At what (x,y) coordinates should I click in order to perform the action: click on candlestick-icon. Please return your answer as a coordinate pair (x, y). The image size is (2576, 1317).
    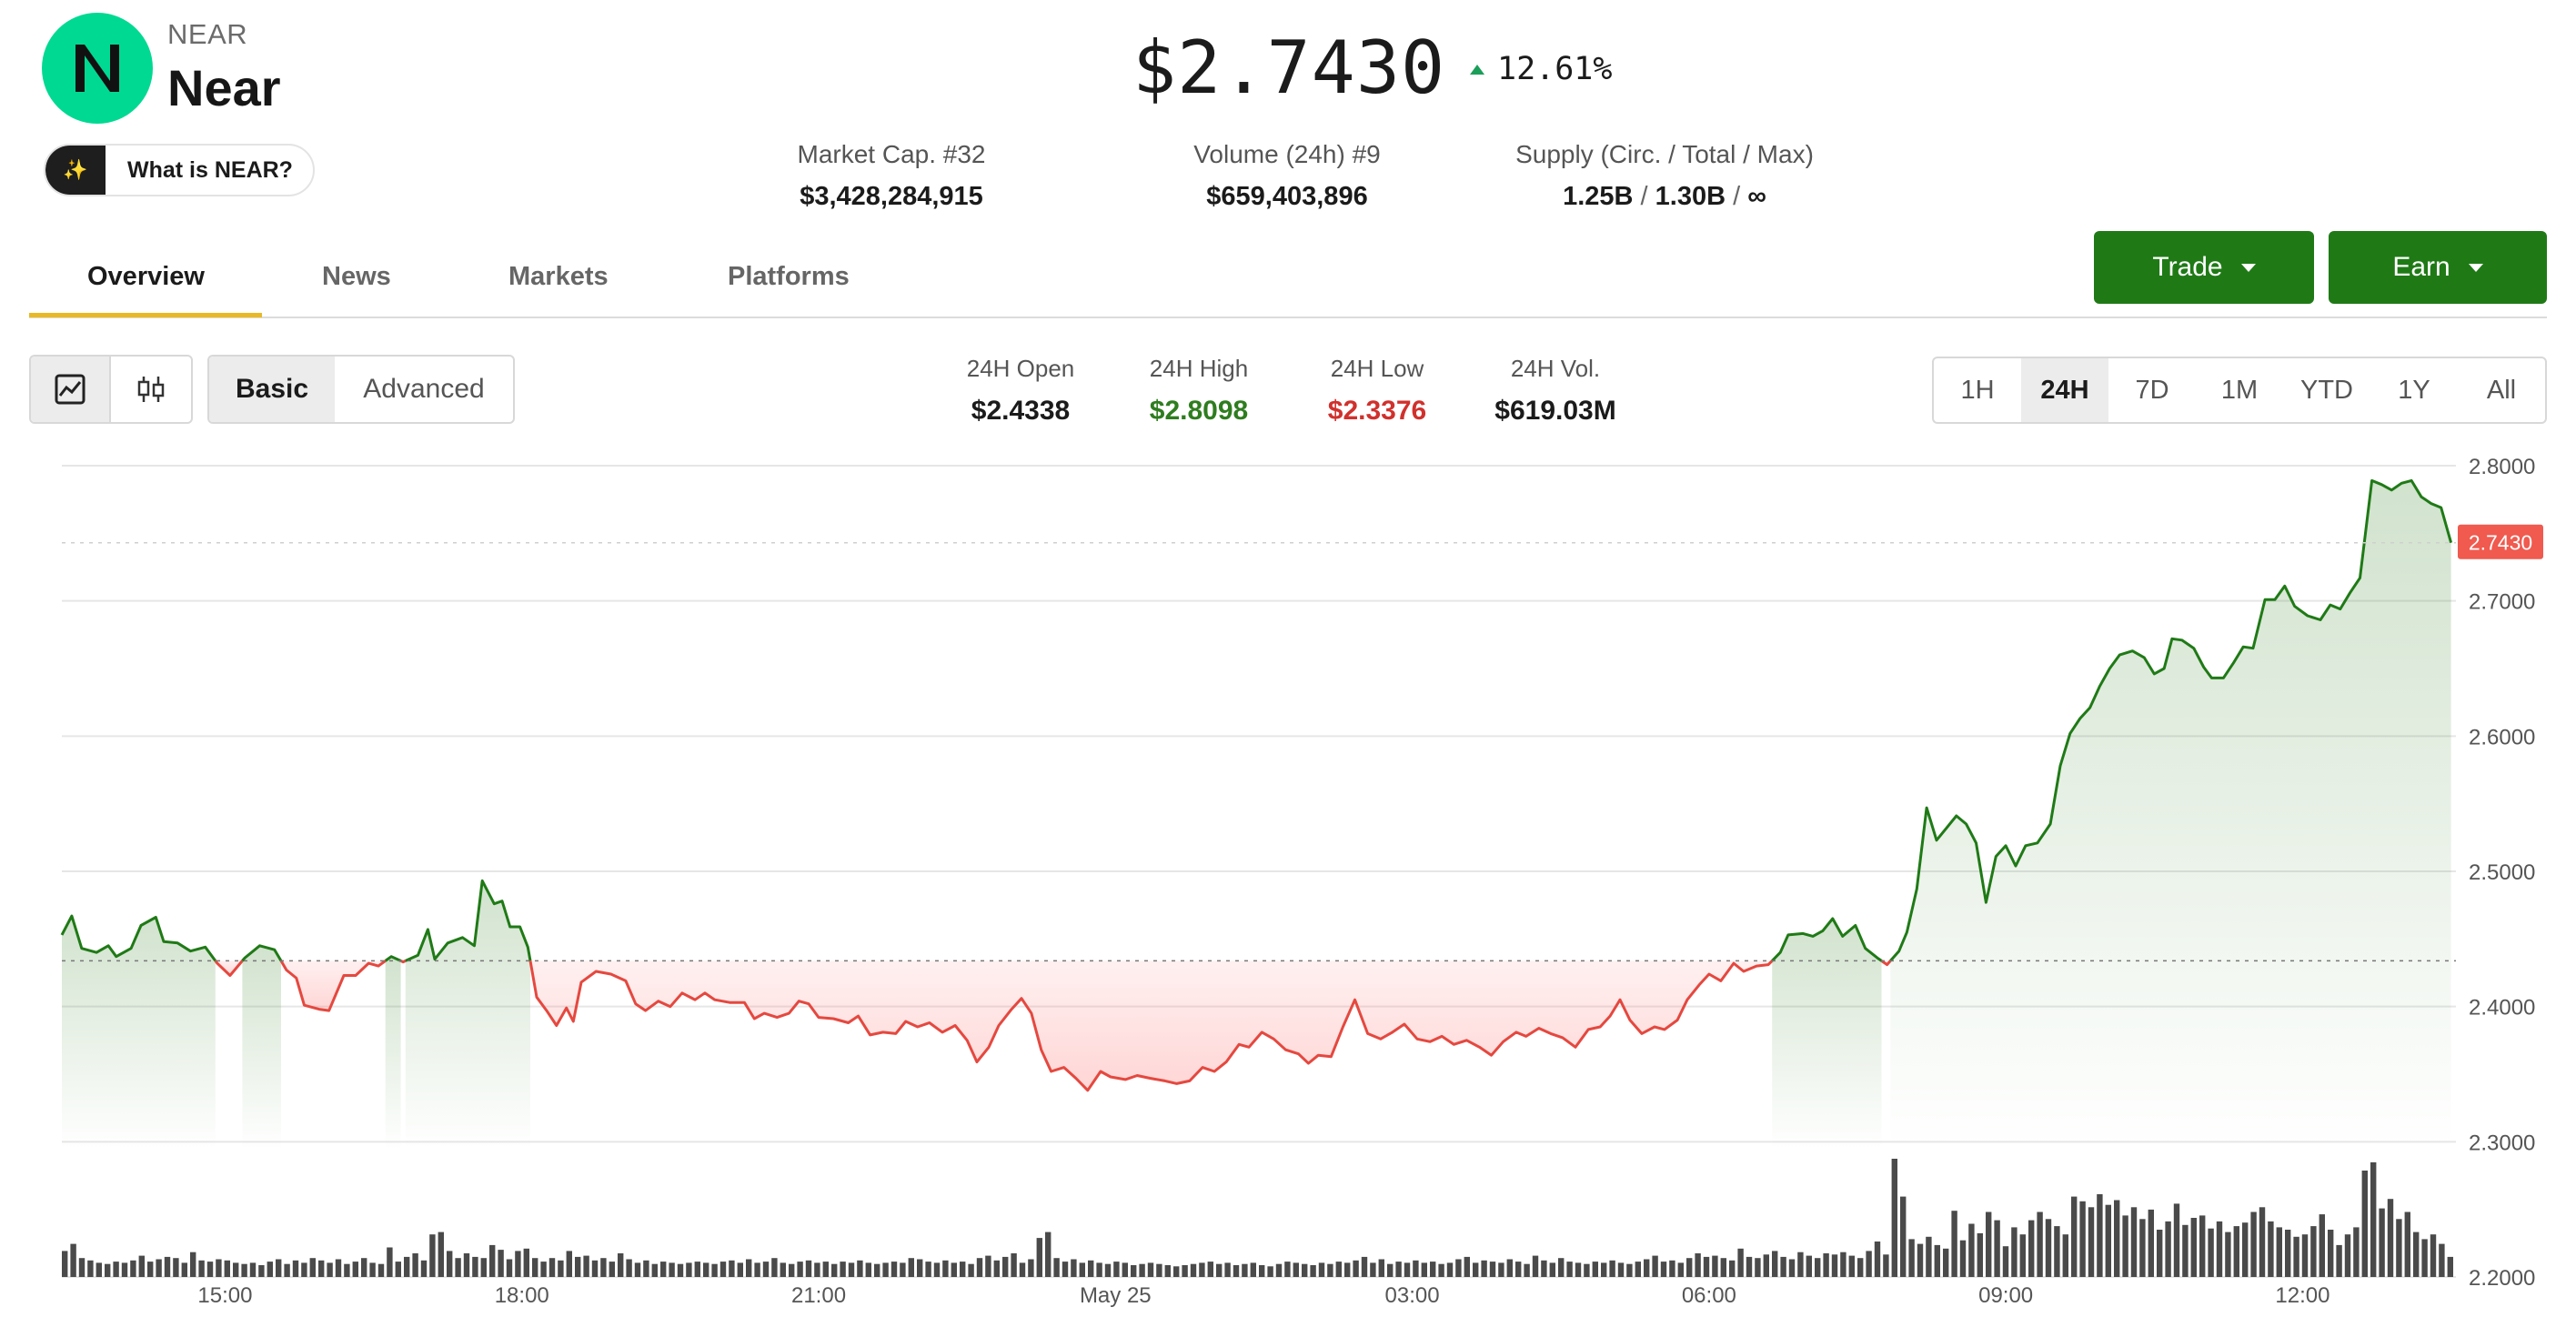
    Looking at the image, I should click on (151, 389).